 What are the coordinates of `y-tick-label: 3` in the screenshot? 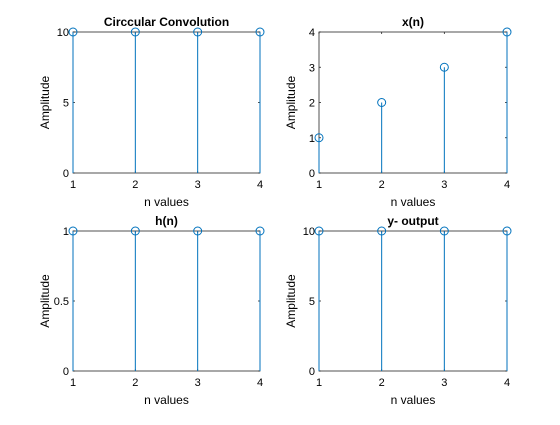 It's located at (312, 68).